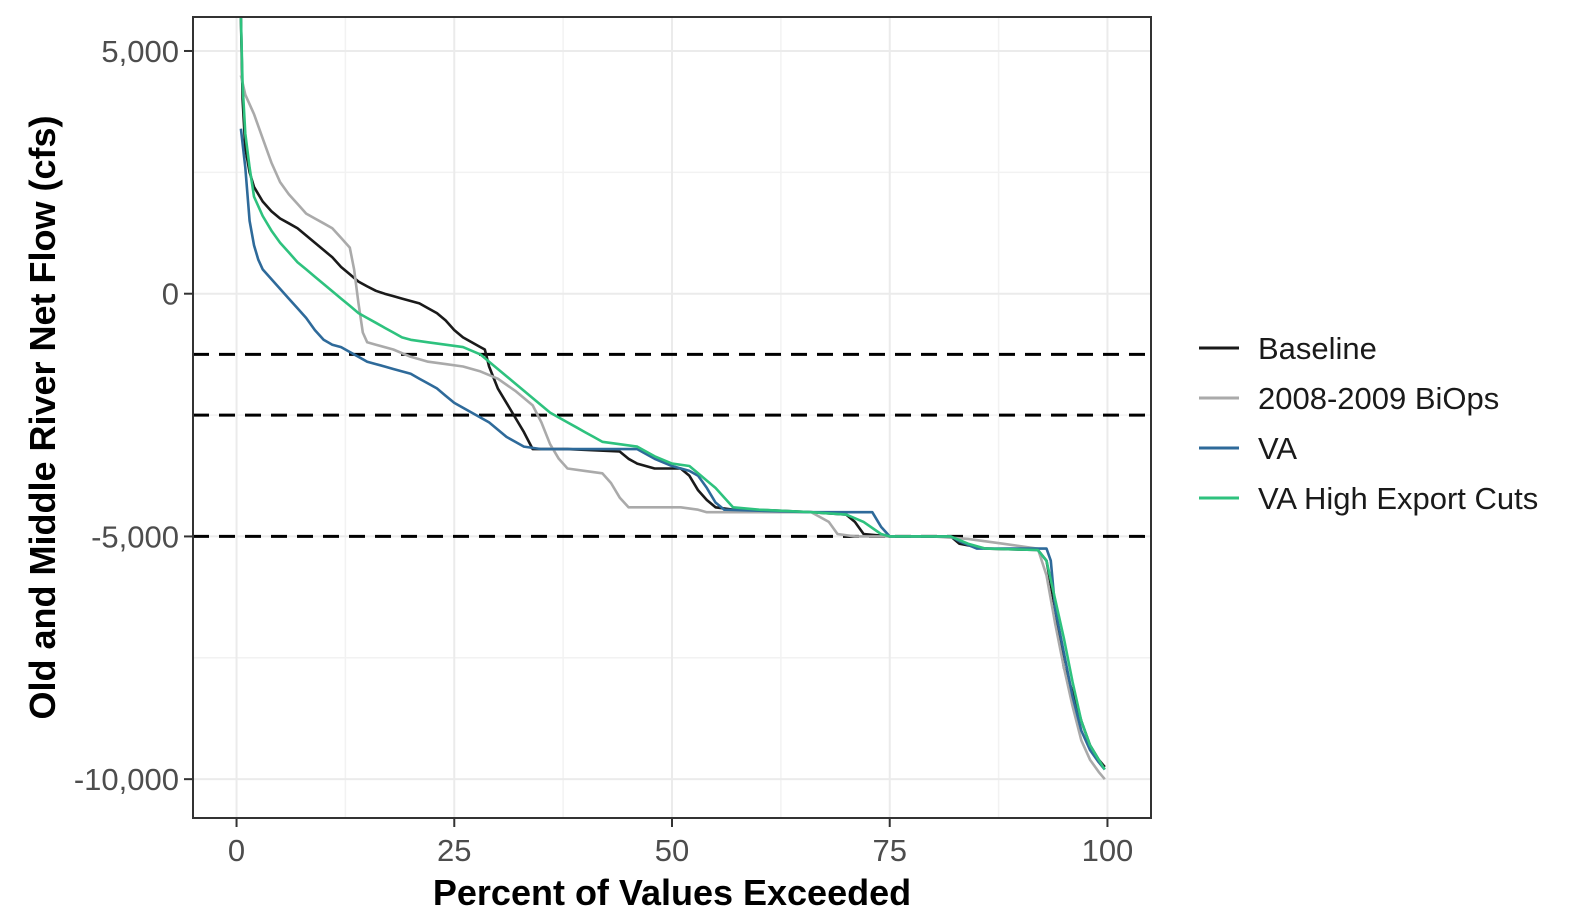  I want to click on y-tick-label: -5,000, so click(135, 536).